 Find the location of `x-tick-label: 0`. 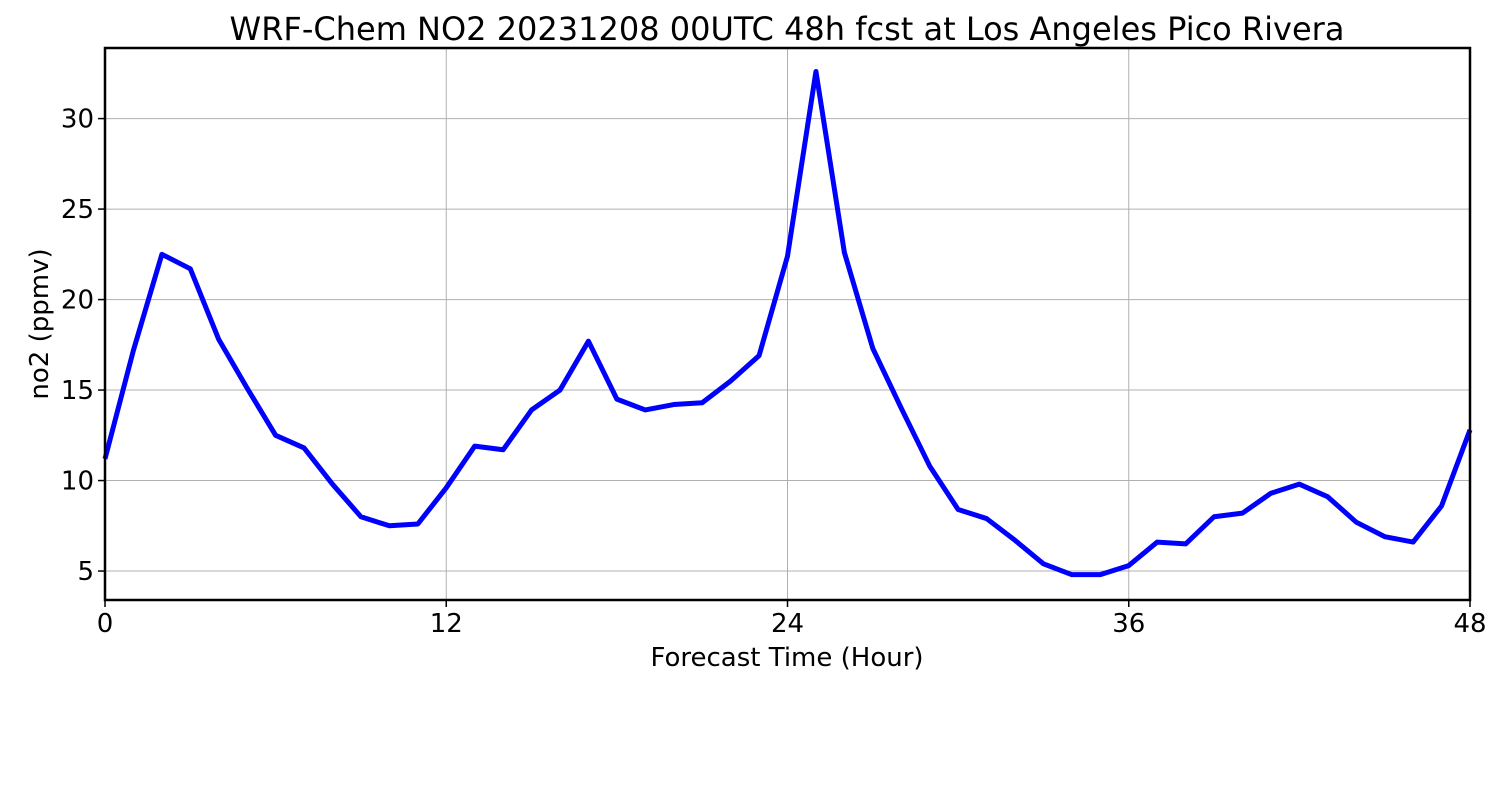

x-tick-label: 0 is located at coordinates (105, 624).